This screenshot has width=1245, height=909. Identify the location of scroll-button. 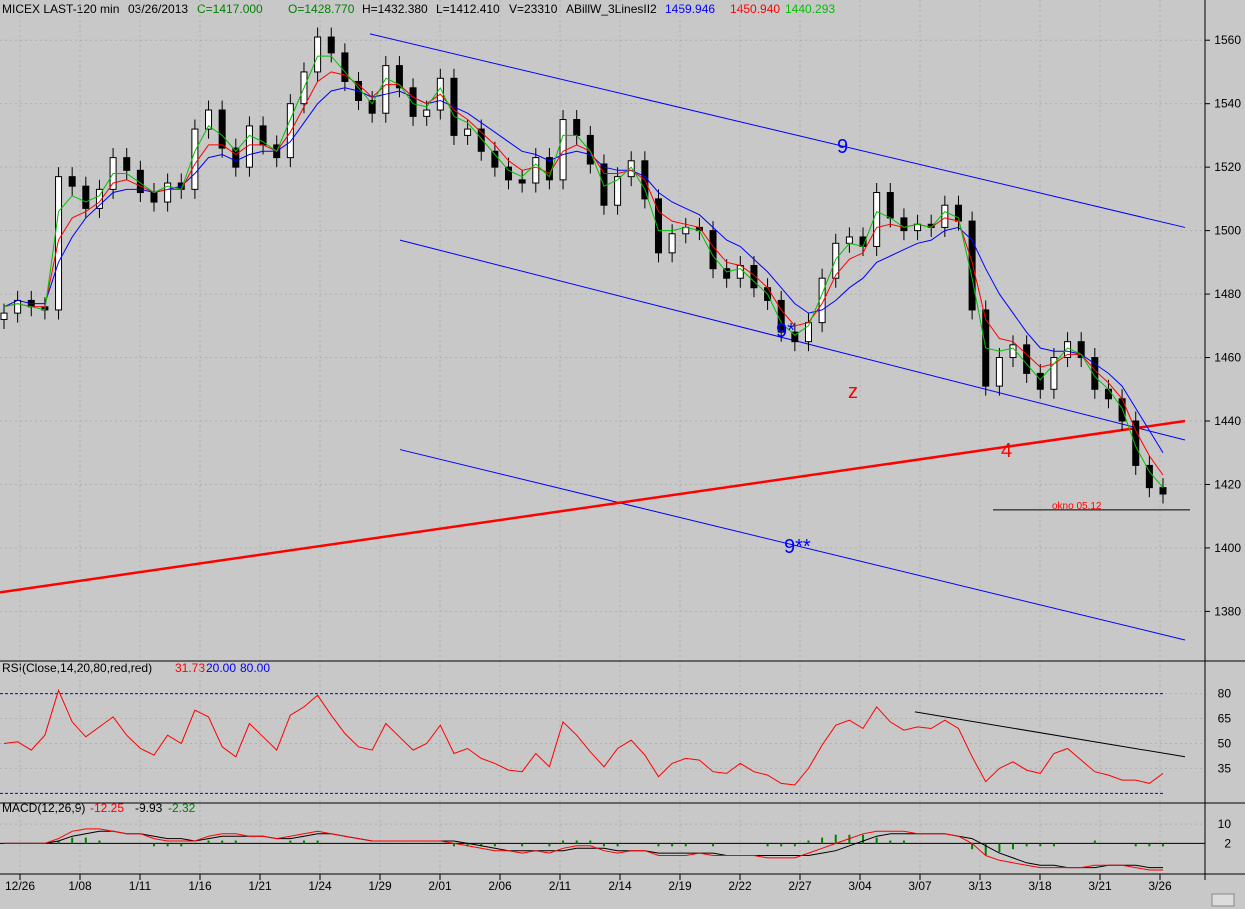
(1223, 900).